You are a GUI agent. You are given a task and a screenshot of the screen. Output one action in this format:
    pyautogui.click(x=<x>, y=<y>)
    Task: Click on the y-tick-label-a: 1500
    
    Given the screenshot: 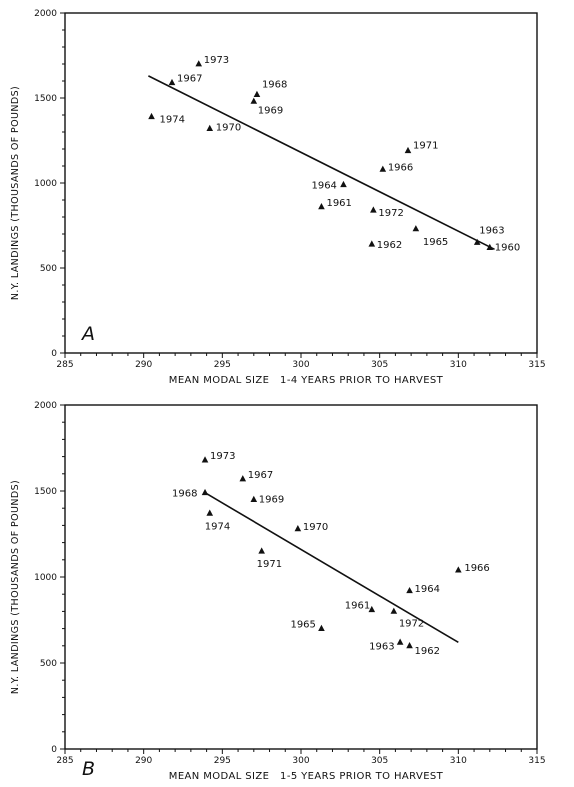 What is the action you would take?
    pyautogui.click(x=45, y=99)
    